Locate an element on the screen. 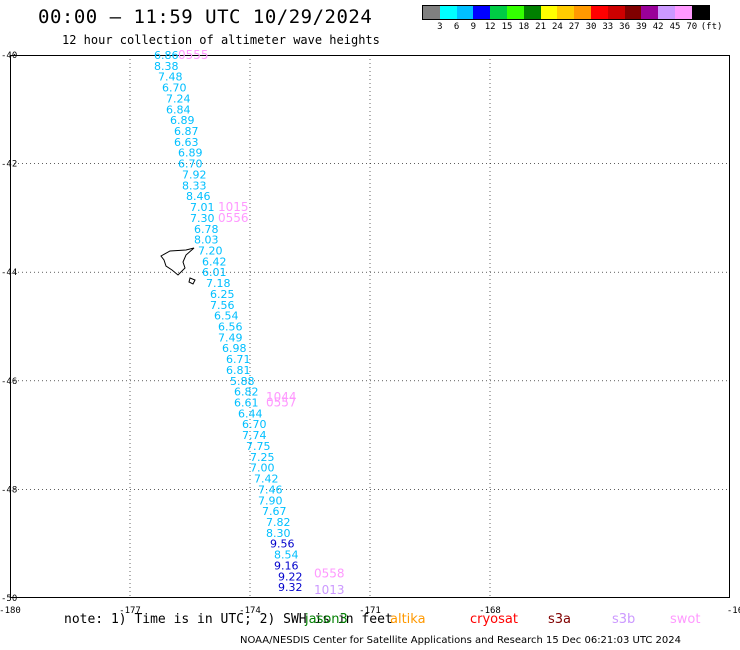 Image resolution: width=740 pixels, height=650 pixels. wave-height-reading: 6.82 is located at coordinates (246, 392).